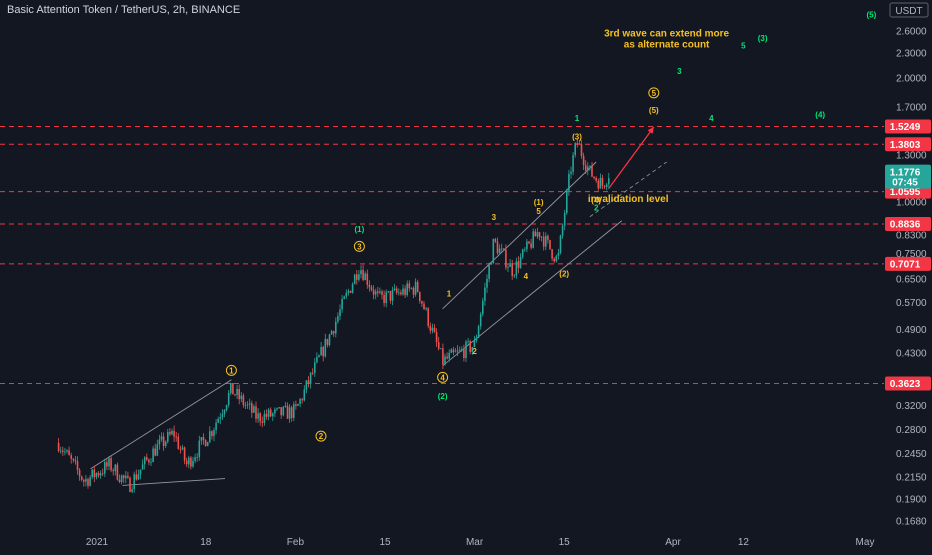 This screenshot has width=932, height=555. Describe the element at coordinates (911, 32) in the screenshot. I see `y-tick-label: 2.6000` at that location.